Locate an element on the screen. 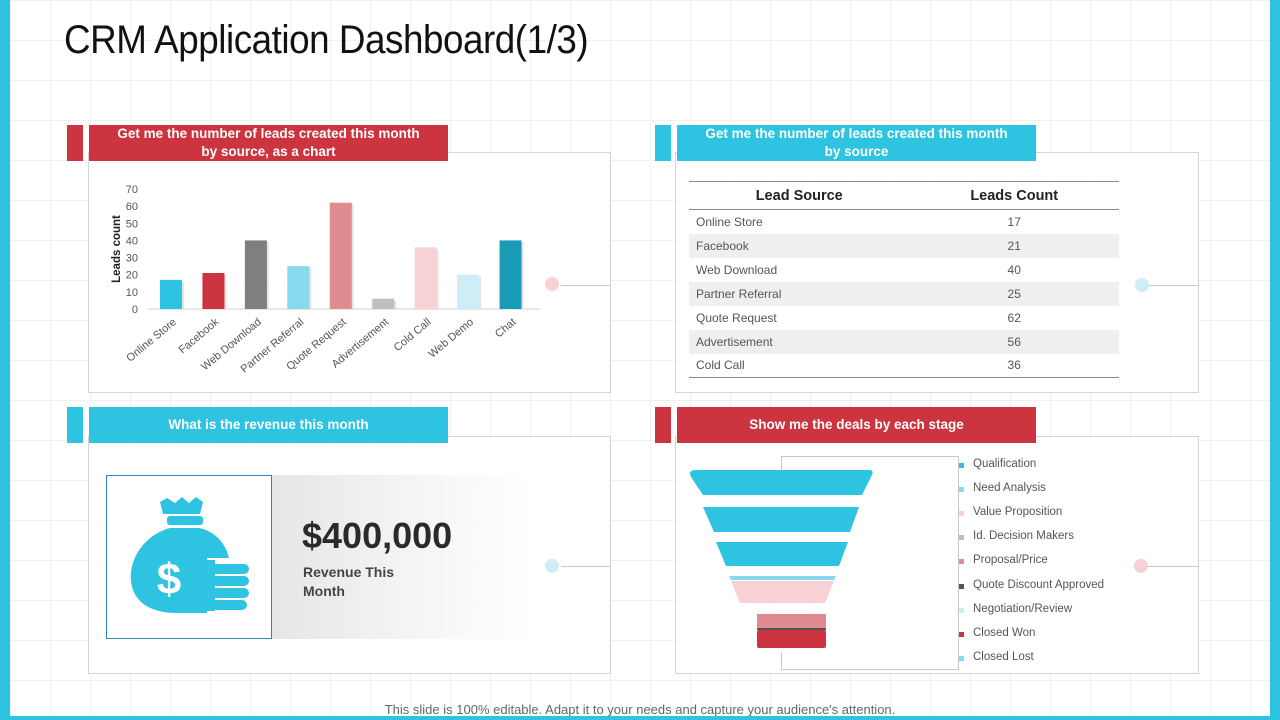  chart-connector-dot is located at coordinates (552, 284).